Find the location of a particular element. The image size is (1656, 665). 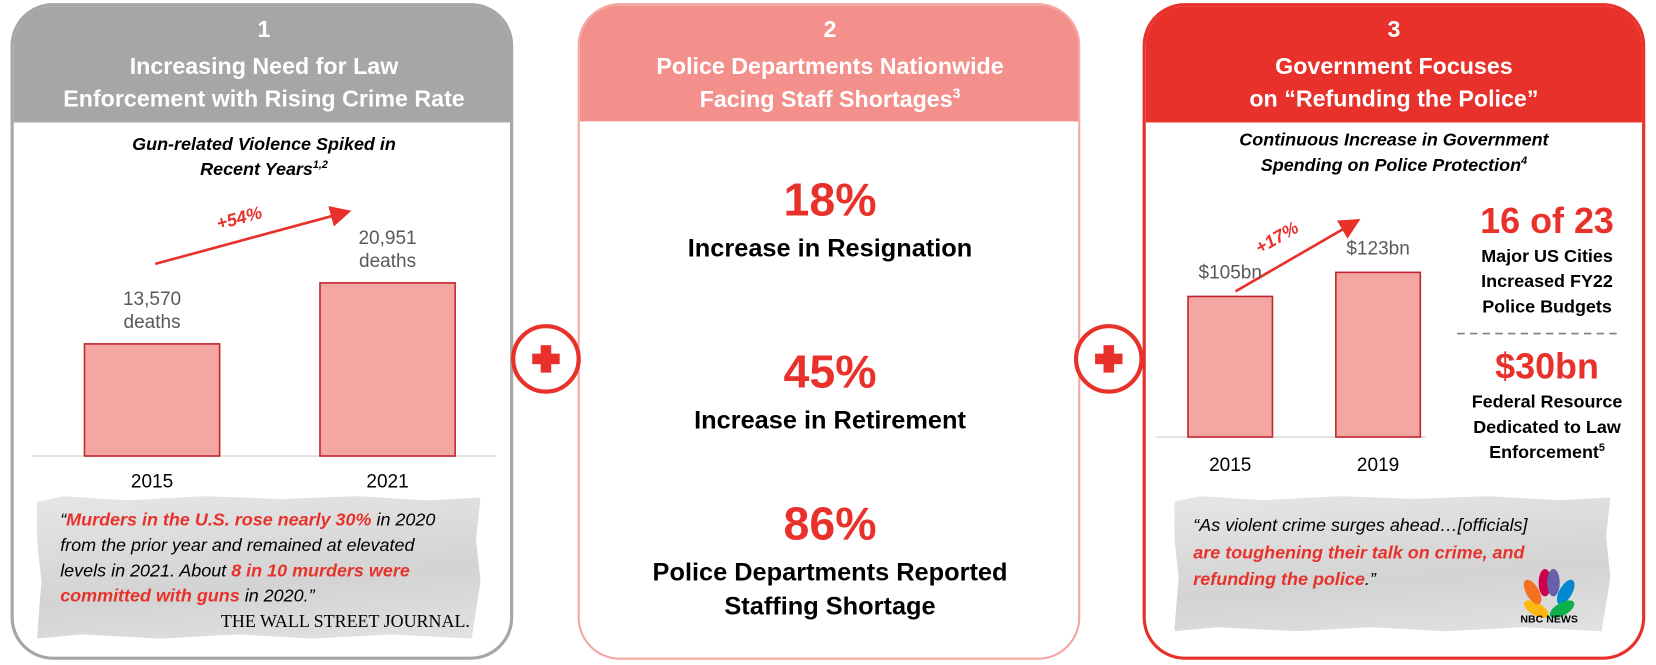

highlight-label: Enforcement5 is located at coordinates (1547, 452).